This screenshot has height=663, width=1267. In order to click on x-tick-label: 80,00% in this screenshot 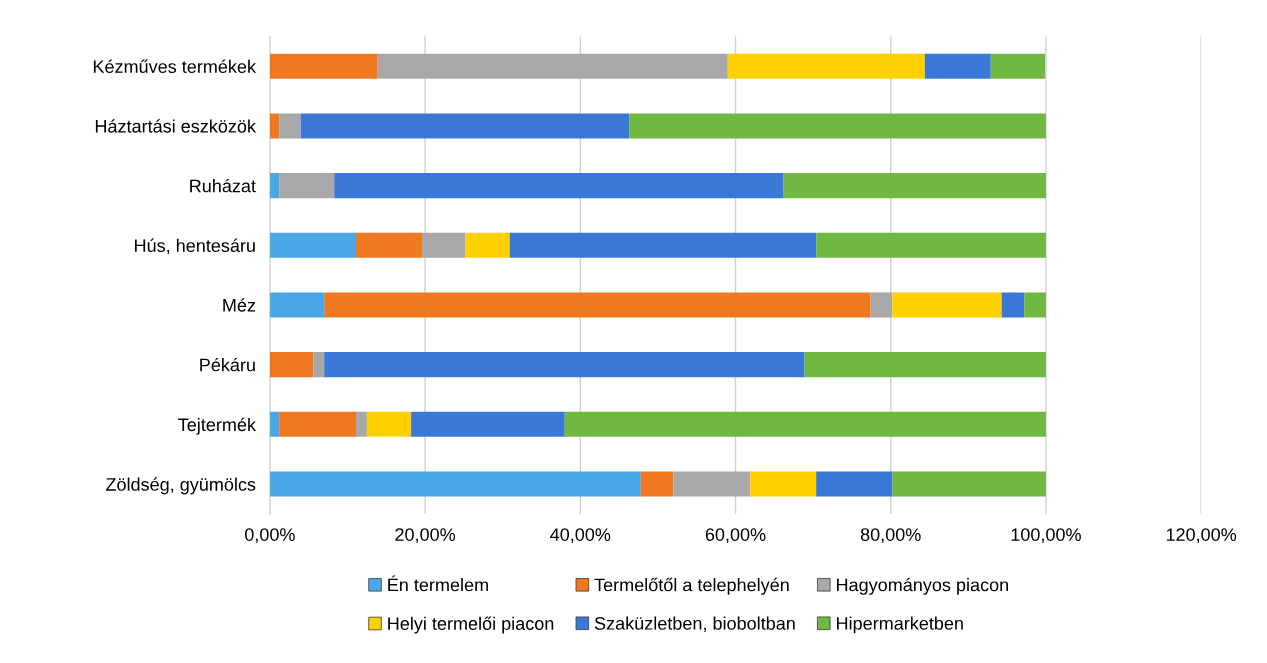, I will do `click(890, 536)`.